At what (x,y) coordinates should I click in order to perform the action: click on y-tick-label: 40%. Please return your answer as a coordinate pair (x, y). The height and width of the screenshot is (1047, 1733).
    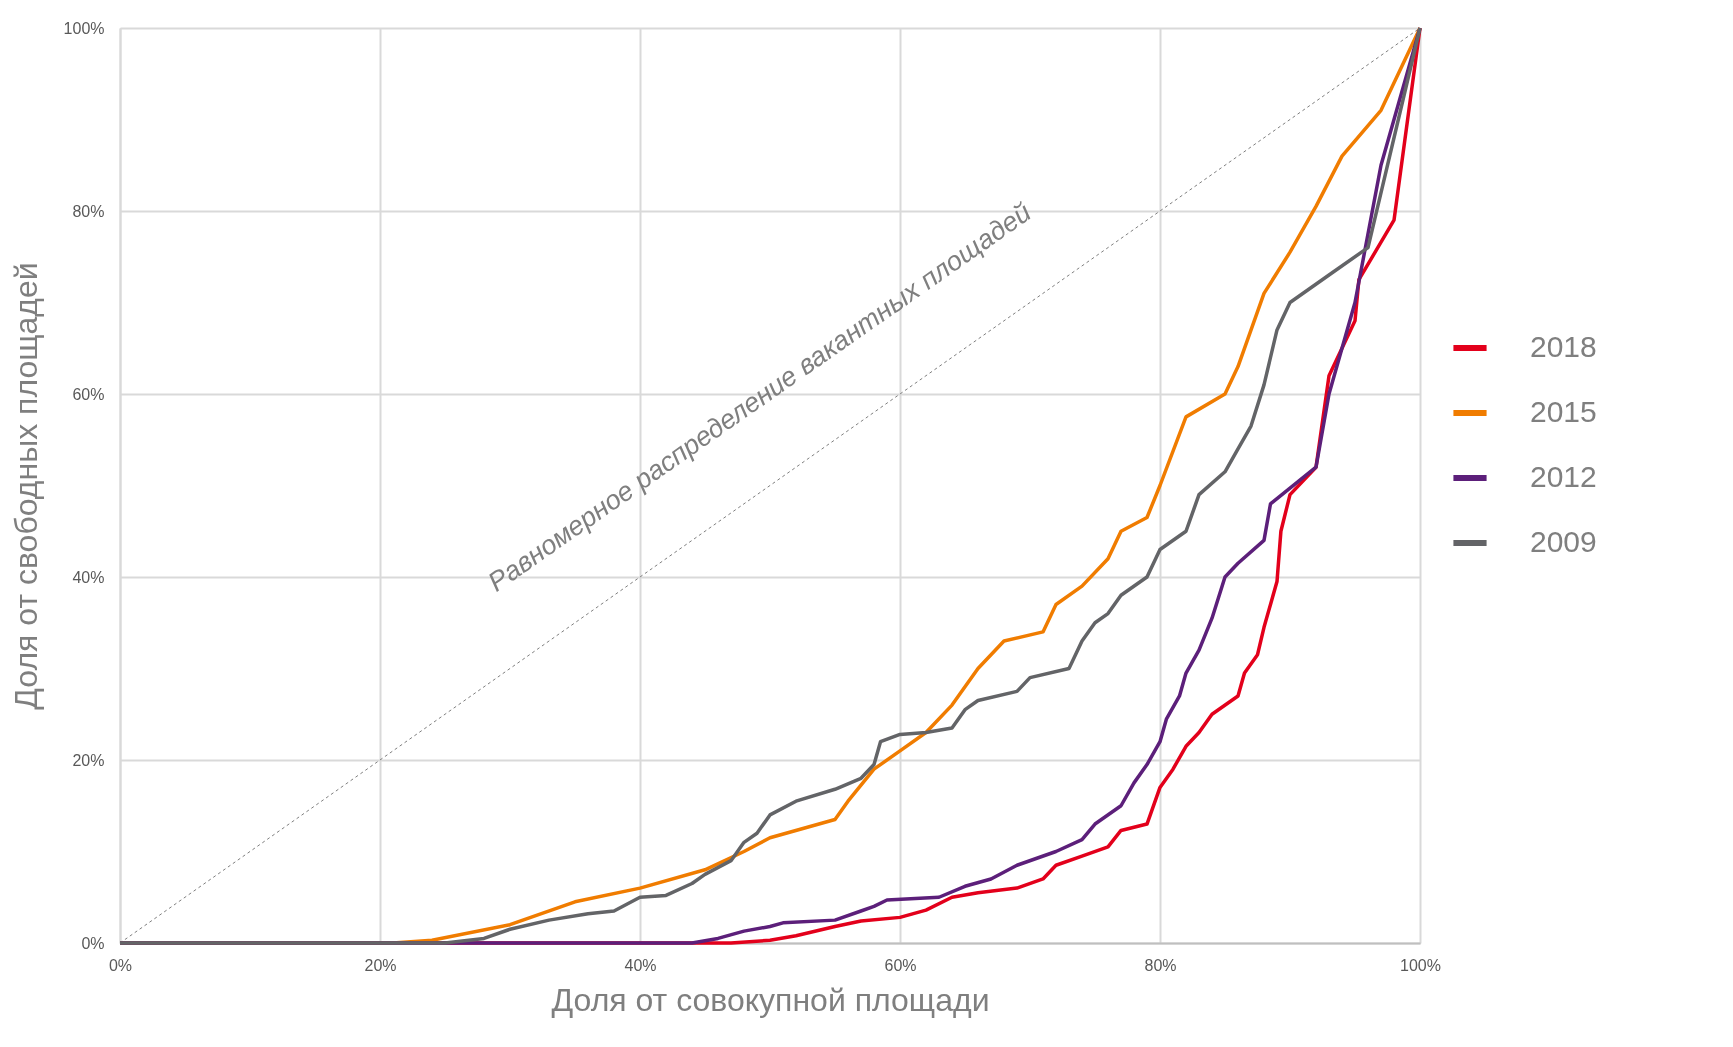
    Looking at the image, I should click on (88, 577).